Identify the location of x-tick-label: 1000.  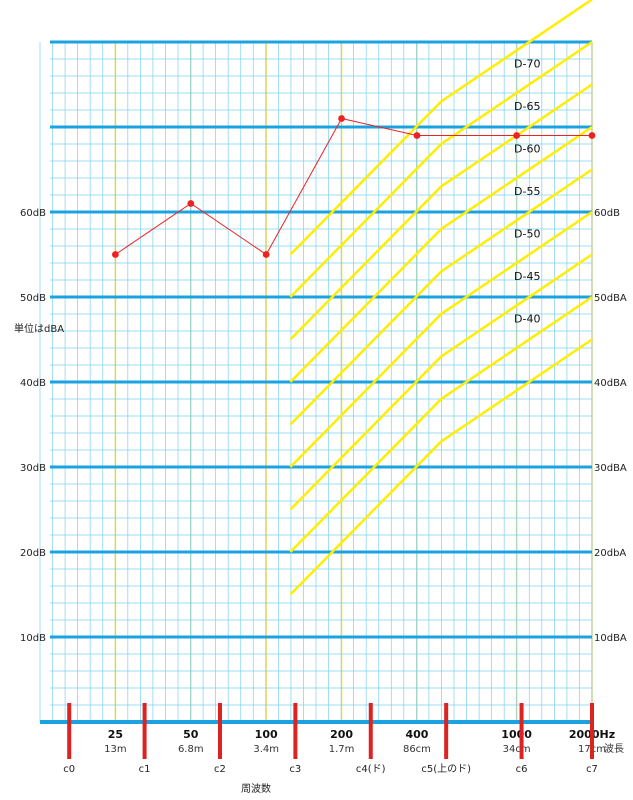
(516, 734).